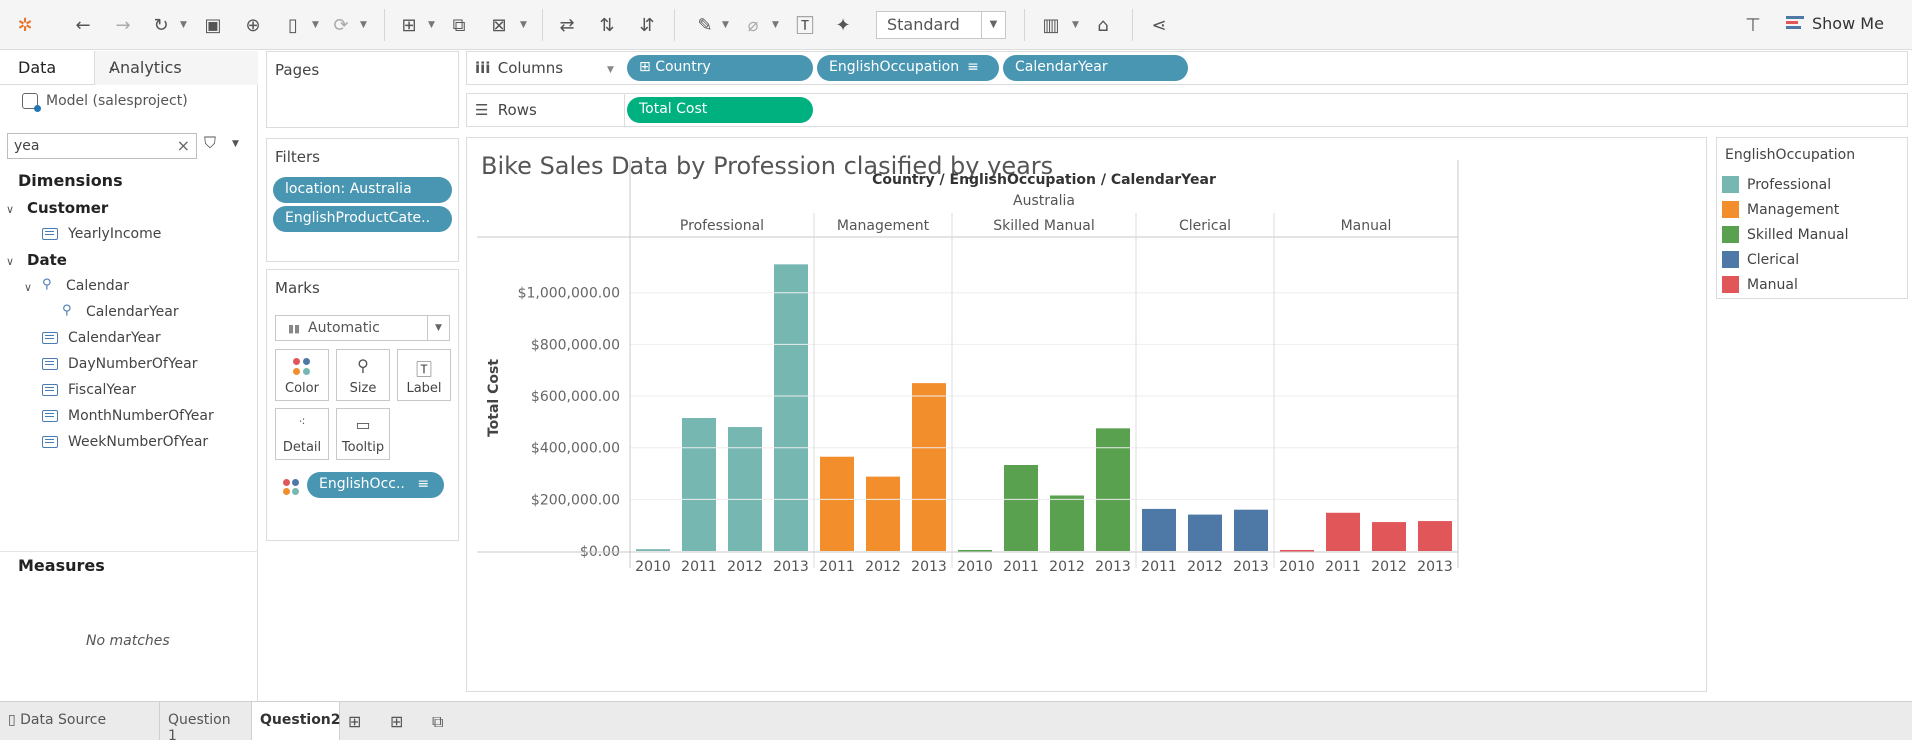 The image size is (1912, 744). I want to click on show-cards-icon: ▥, so click(1051, 25).